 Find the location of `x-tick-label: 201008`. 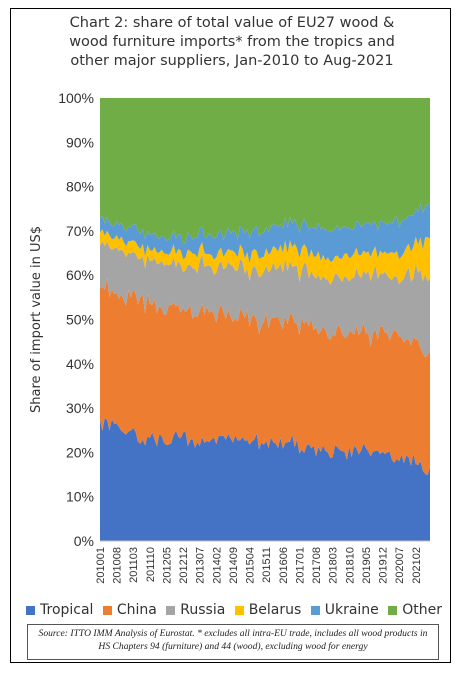

x-tick-label: 201008 is located at coordinates (118, 565).